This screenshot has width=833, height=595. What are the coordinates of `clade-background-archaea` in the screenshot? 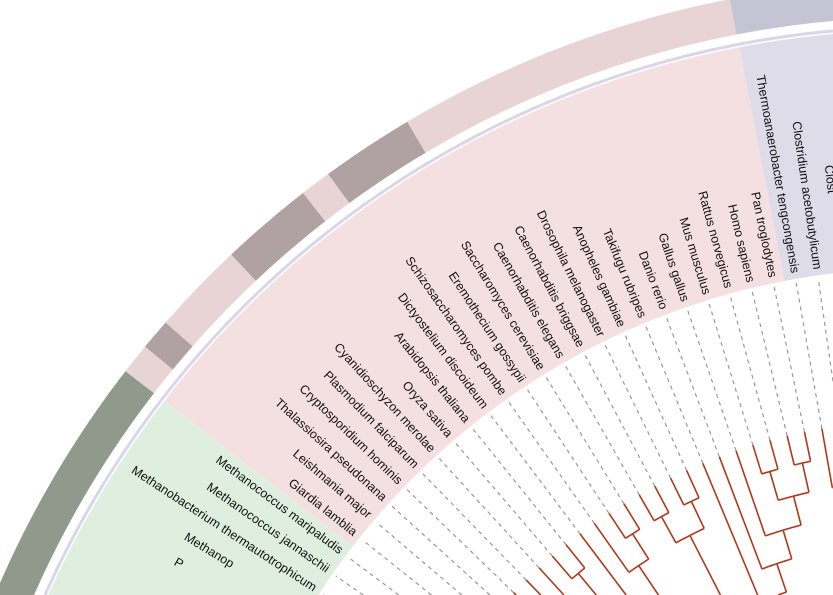 It's located at (200, 497).